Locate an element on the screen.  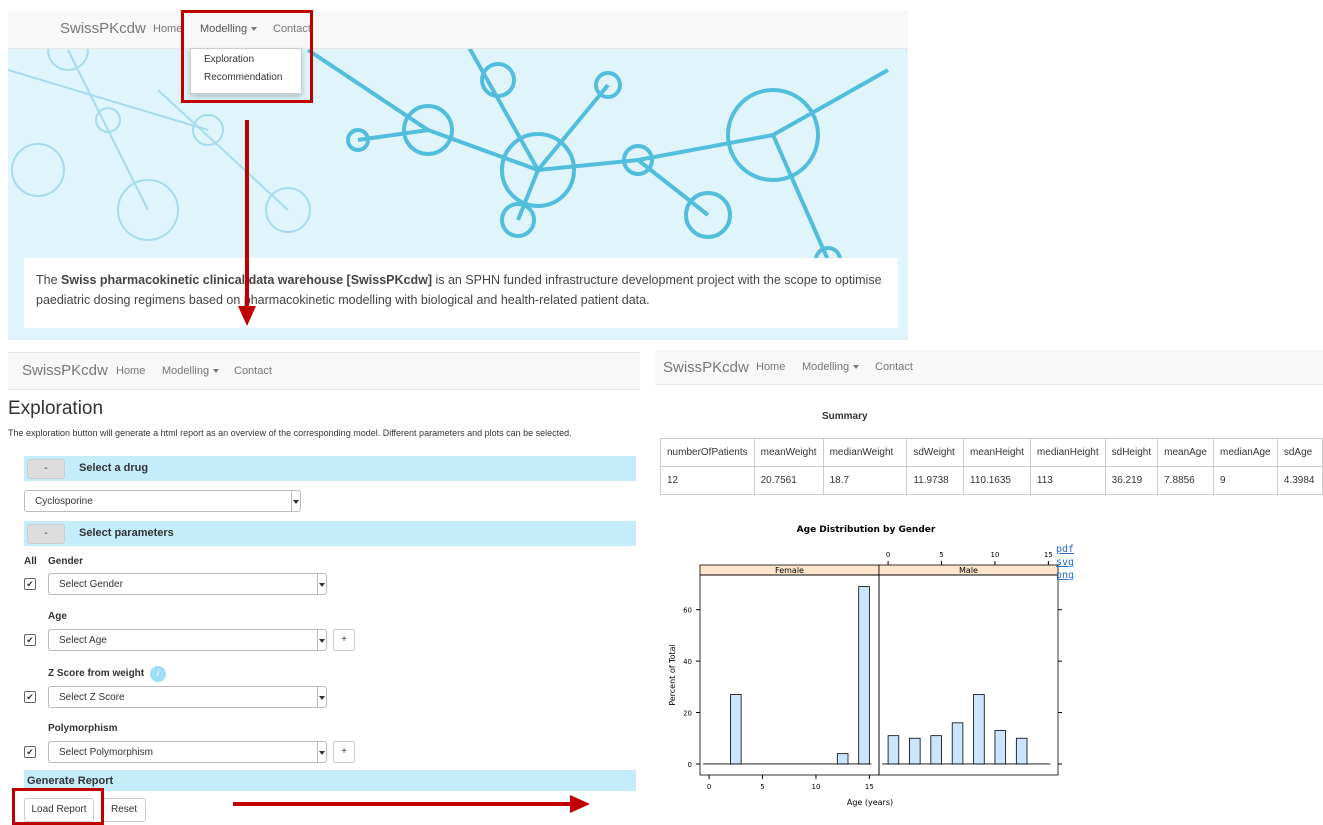
param-label: Polymorphism is located at coordinates (83, 728).